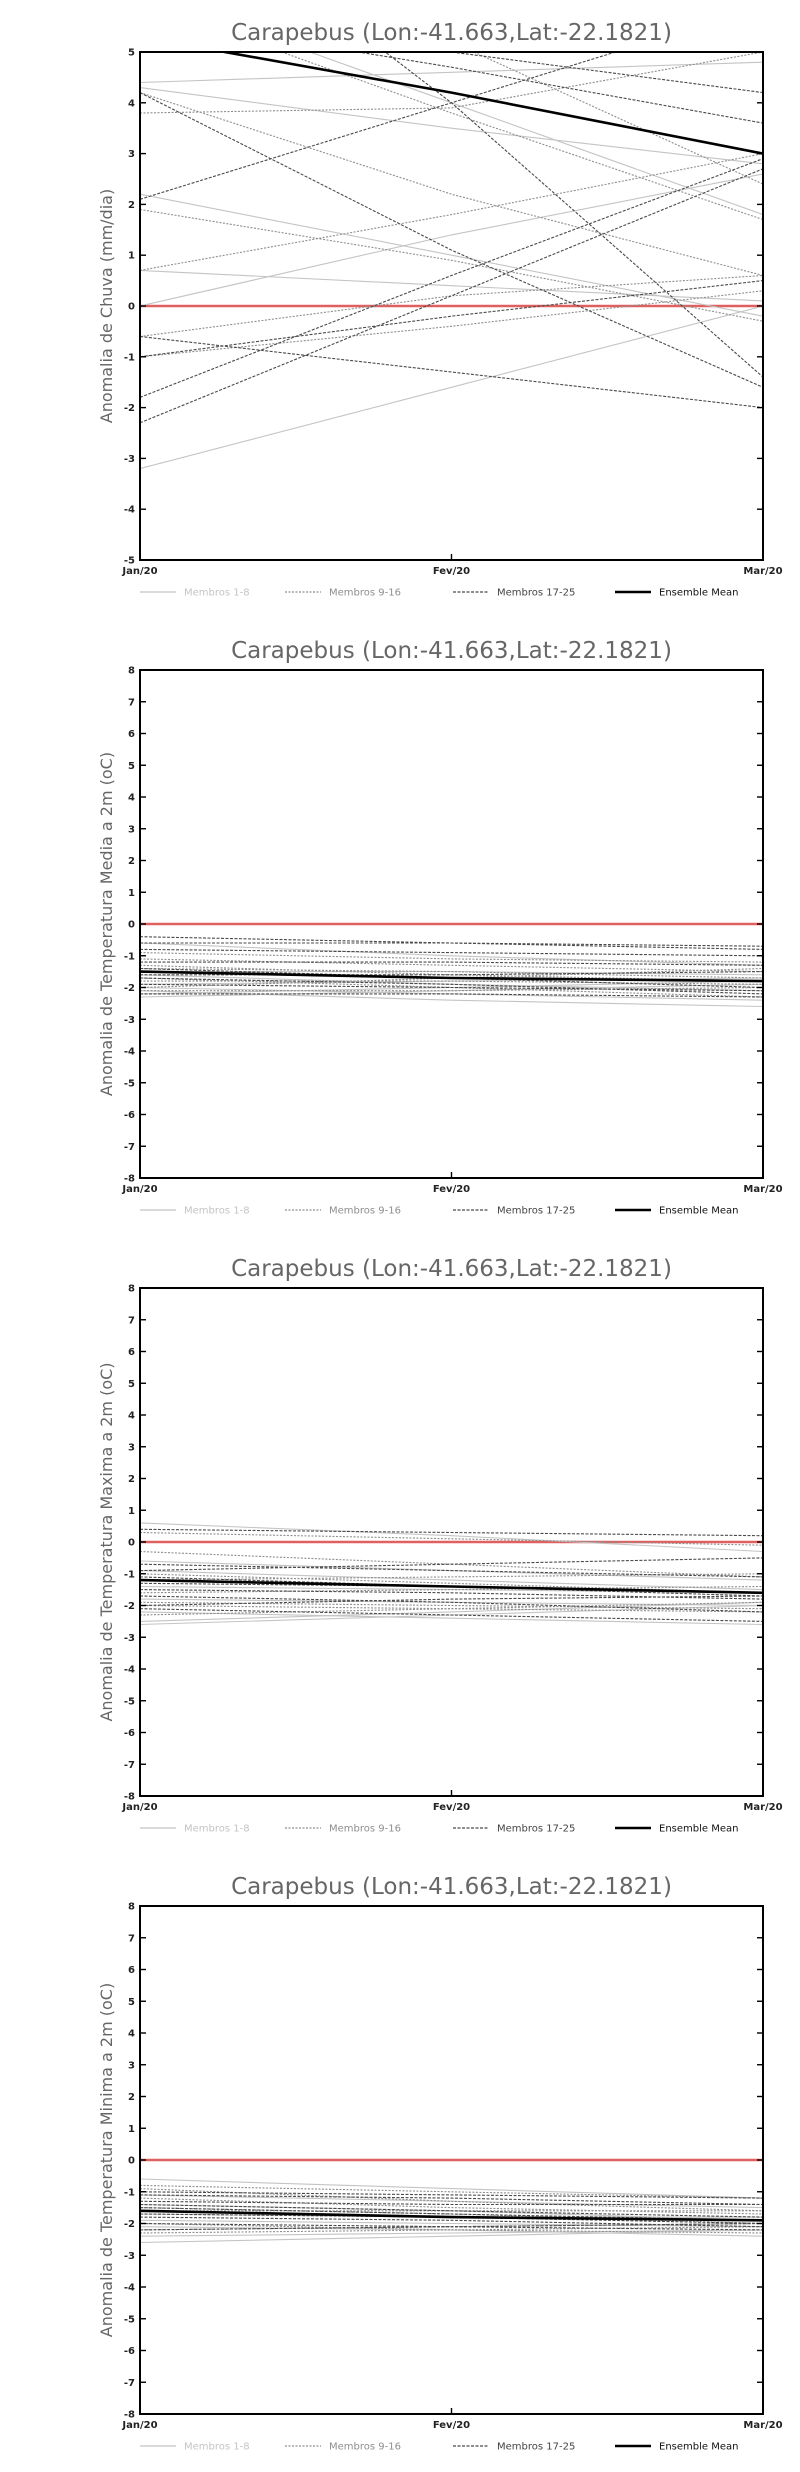 The image size is (800, 2472). What do you see at coordinates (106, 924) in the screenshot?
I see `y-axis-label: Anomalia de Temperatura Media a 2m (oC)` at bounding box center [106, 924].